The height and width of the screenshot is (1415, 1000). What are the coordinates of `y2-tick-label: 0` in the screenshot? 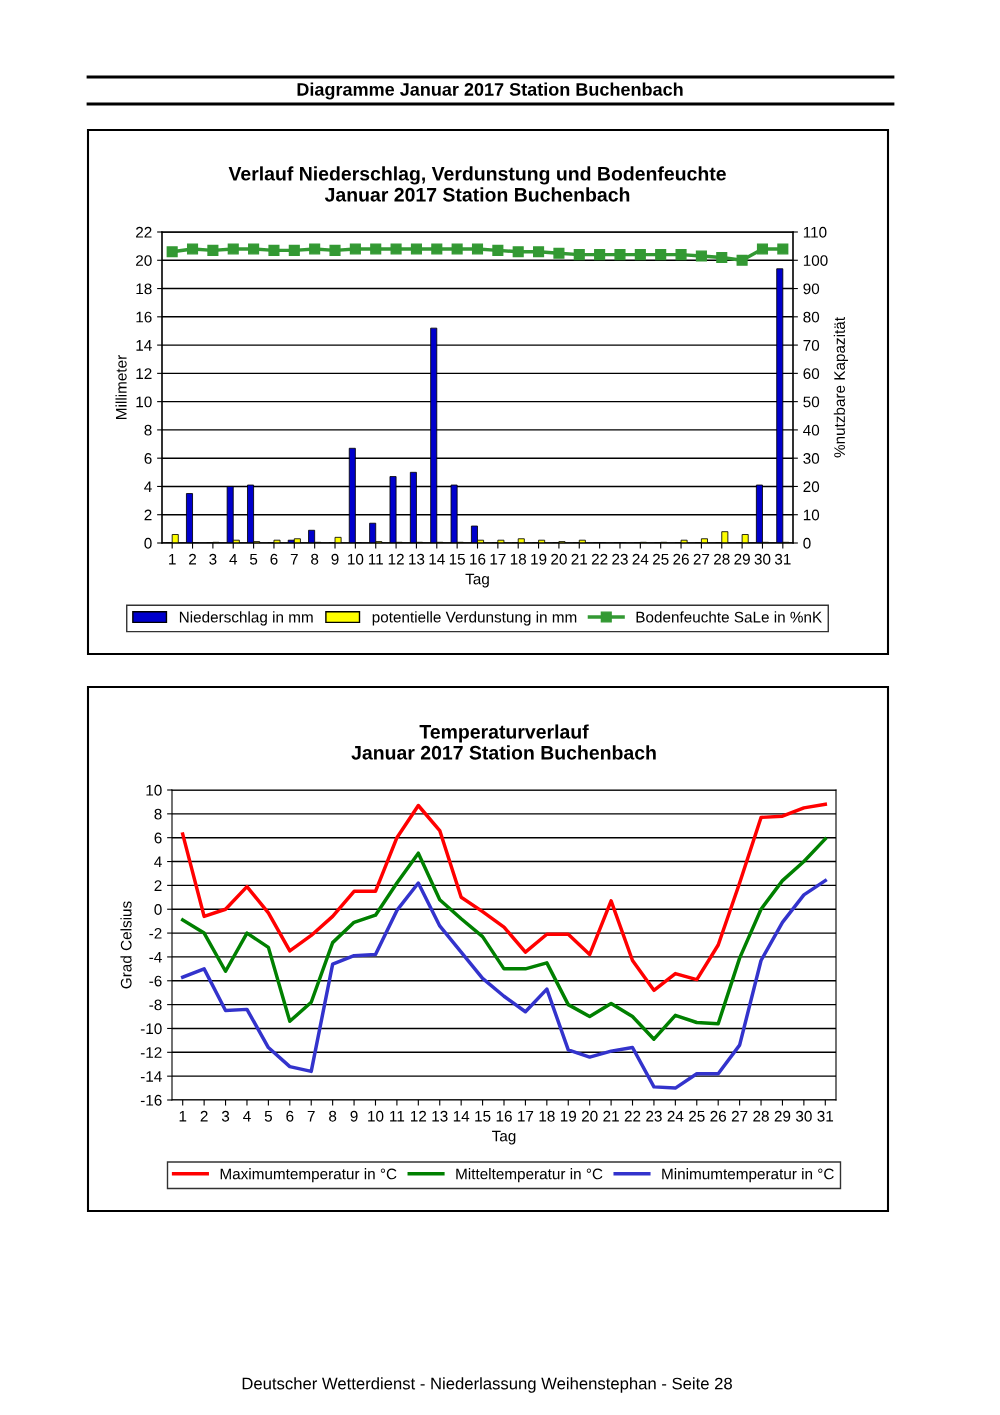 It's located at (807, 543).